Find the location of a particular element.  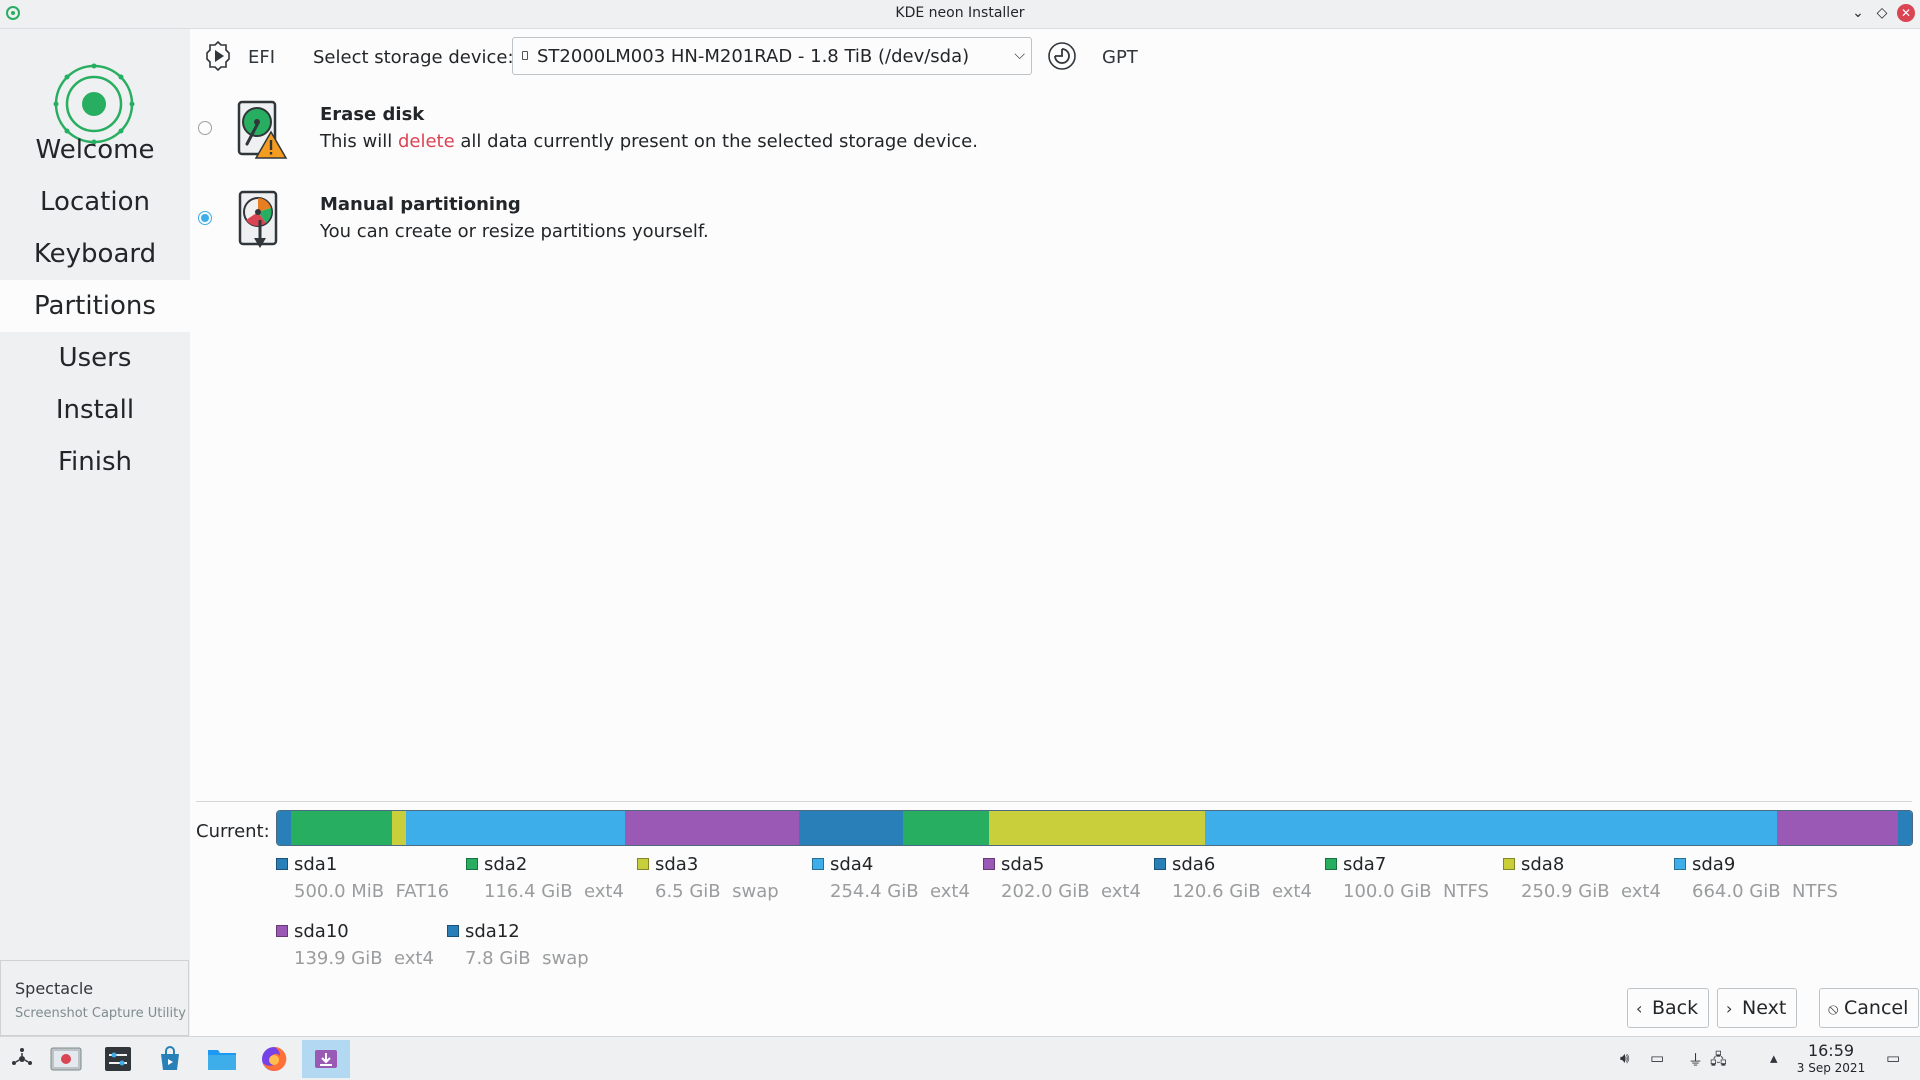

legend-partition-name: sda12 is located at coordinates (492, 931).